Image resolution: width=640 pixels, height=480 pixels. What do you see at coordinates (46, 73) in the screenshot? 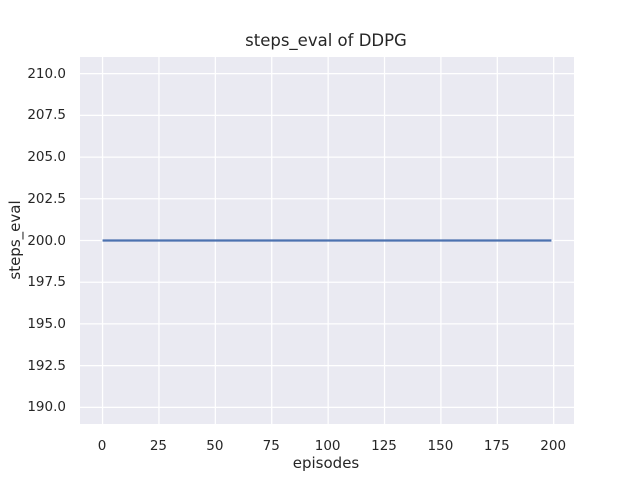
I see `y-tick-label: 210.0` at bounding box center [46, 73].